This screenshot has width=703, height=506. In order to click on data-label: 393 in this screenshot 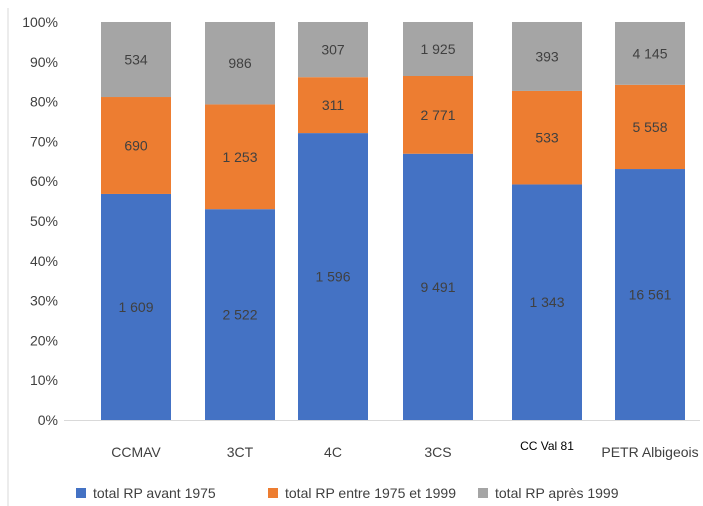, I will do `click(547, 56)`.